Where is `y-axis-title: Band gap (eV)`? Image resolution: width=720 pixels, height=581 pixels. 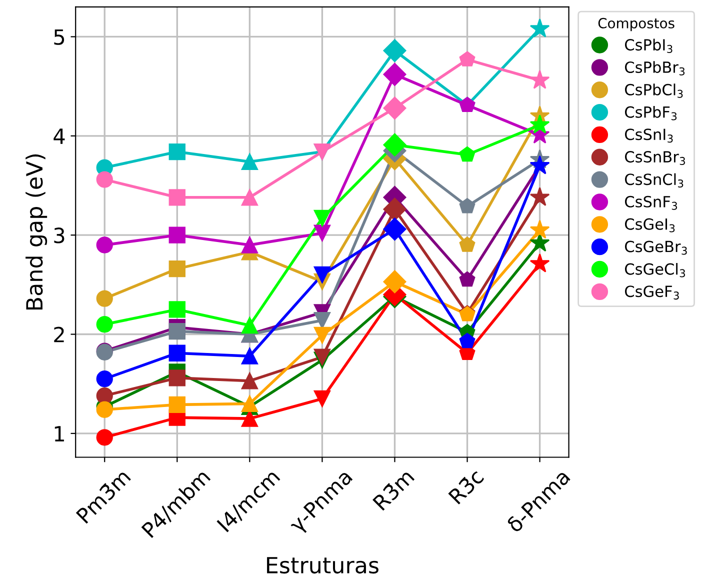 y-axis-title: Band gap (eV) is located at coordinates (37, 232).